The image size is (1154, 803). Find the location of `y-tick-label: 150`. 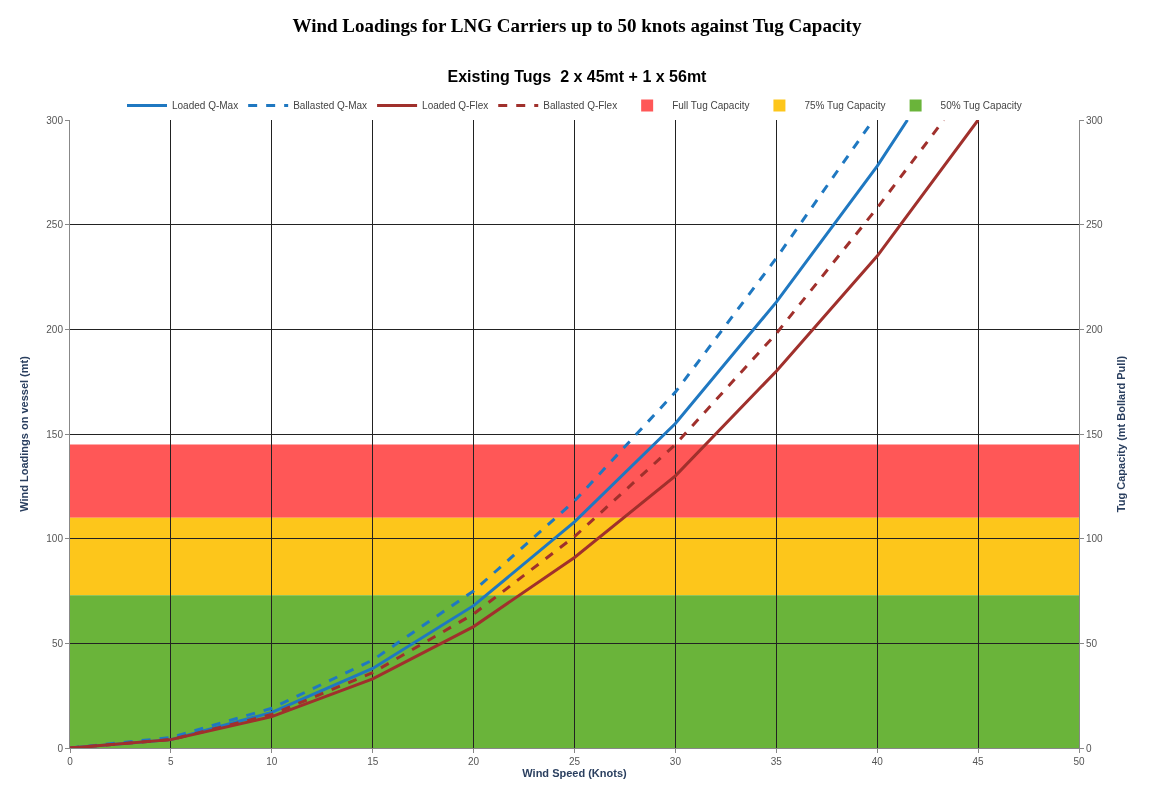

y-tick-label: 150 is located at coordinates (55, 434).